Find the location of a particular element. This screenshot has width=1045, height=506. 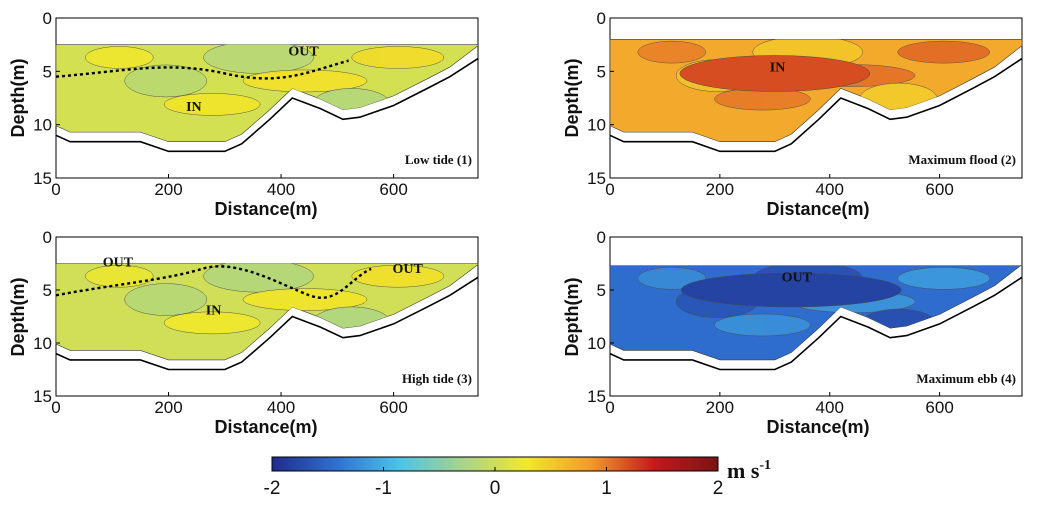

colorbar-tick-label: 2 is located at coordinates (718, 488).